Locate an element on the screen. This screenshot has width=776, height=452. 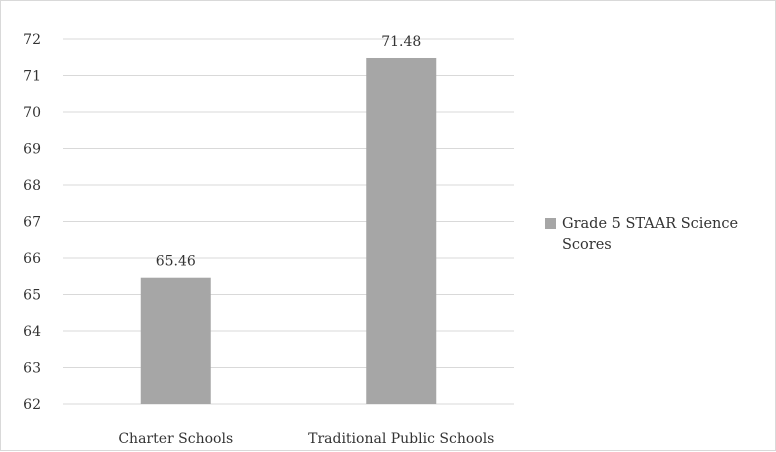
y-axis-ticks: 62 63 64 65 66 67 68 69 70 71 72 is located at coordinates (32, 222).